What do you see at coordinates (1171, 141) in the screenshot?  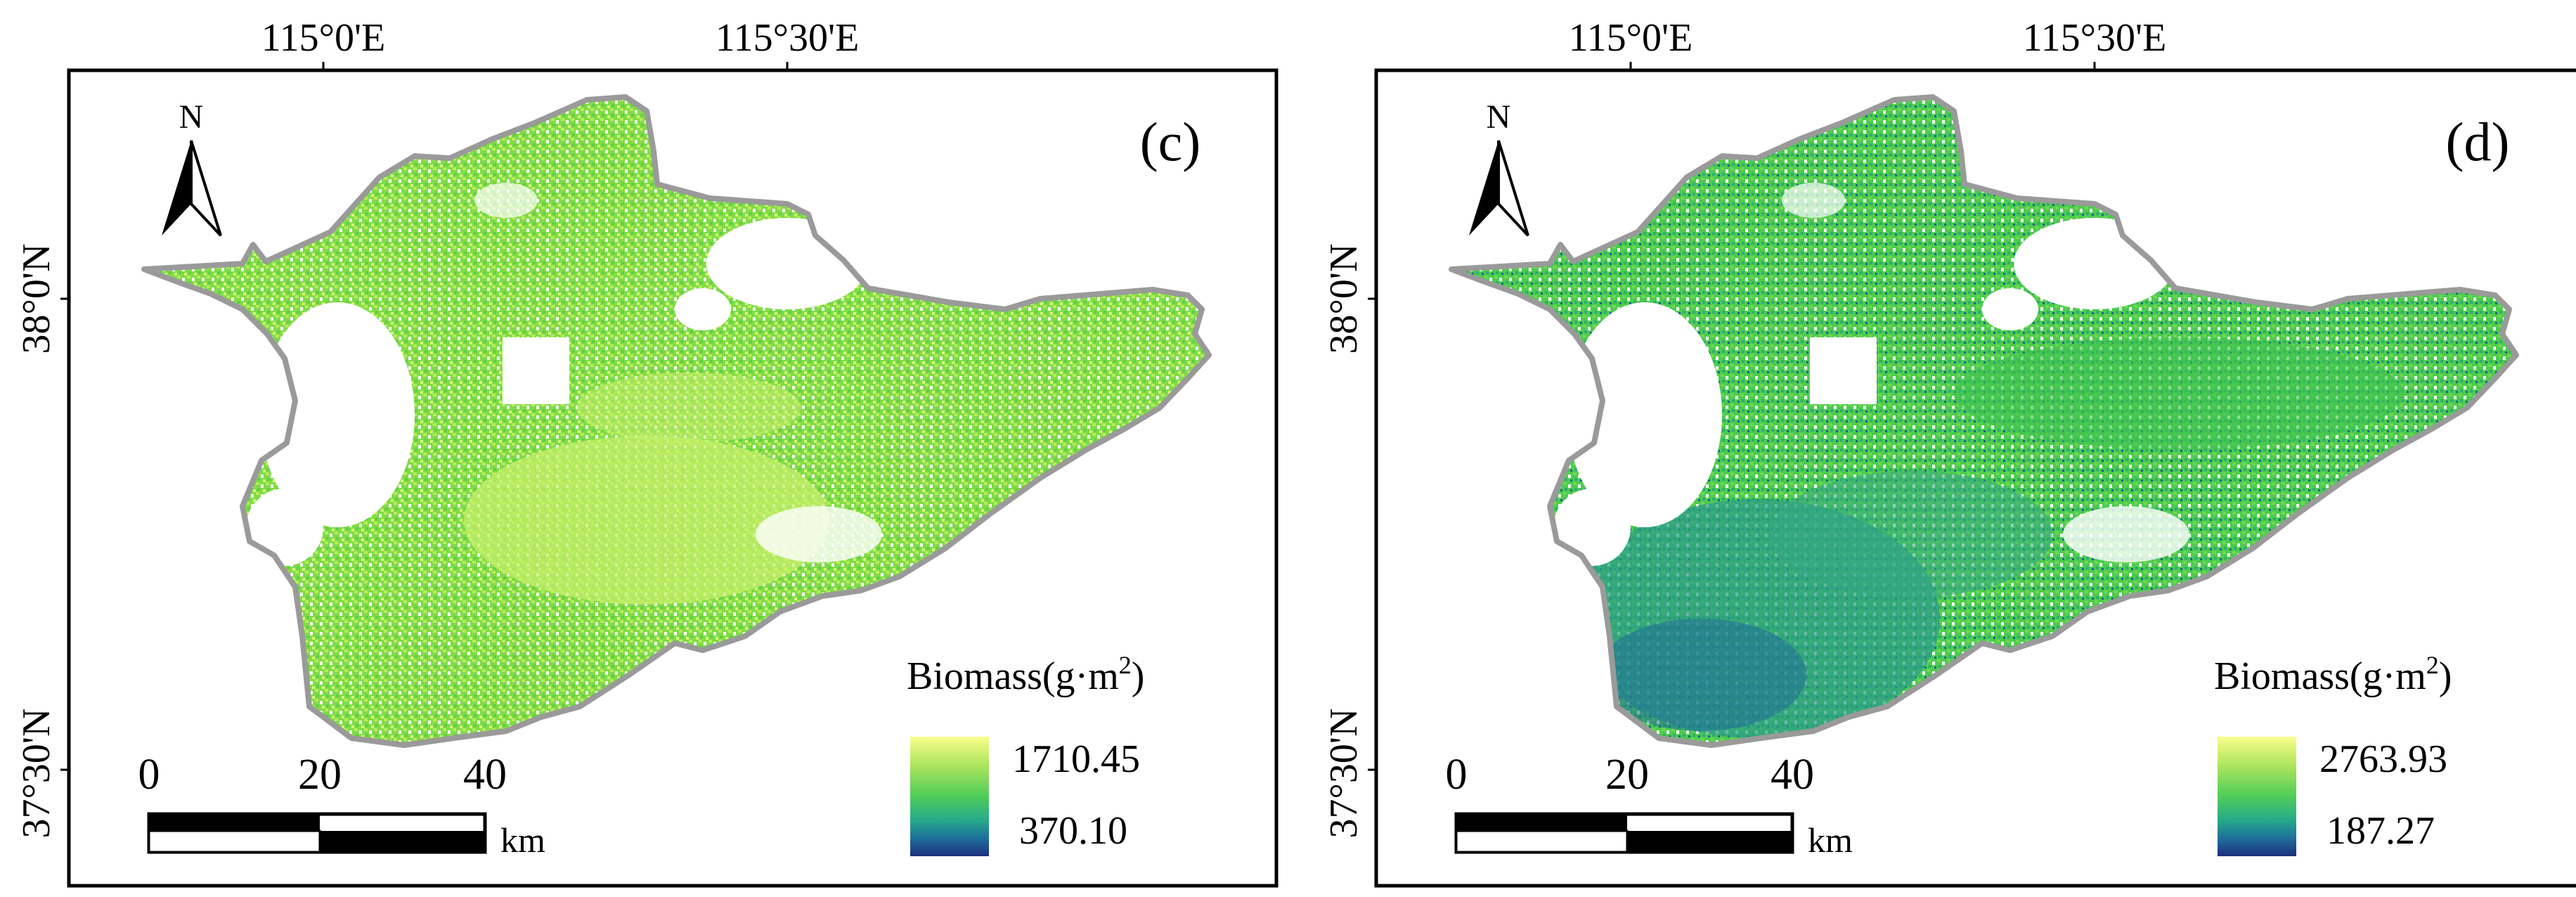 I see `panel-label: (c)` at bounding box center [1171, 141].